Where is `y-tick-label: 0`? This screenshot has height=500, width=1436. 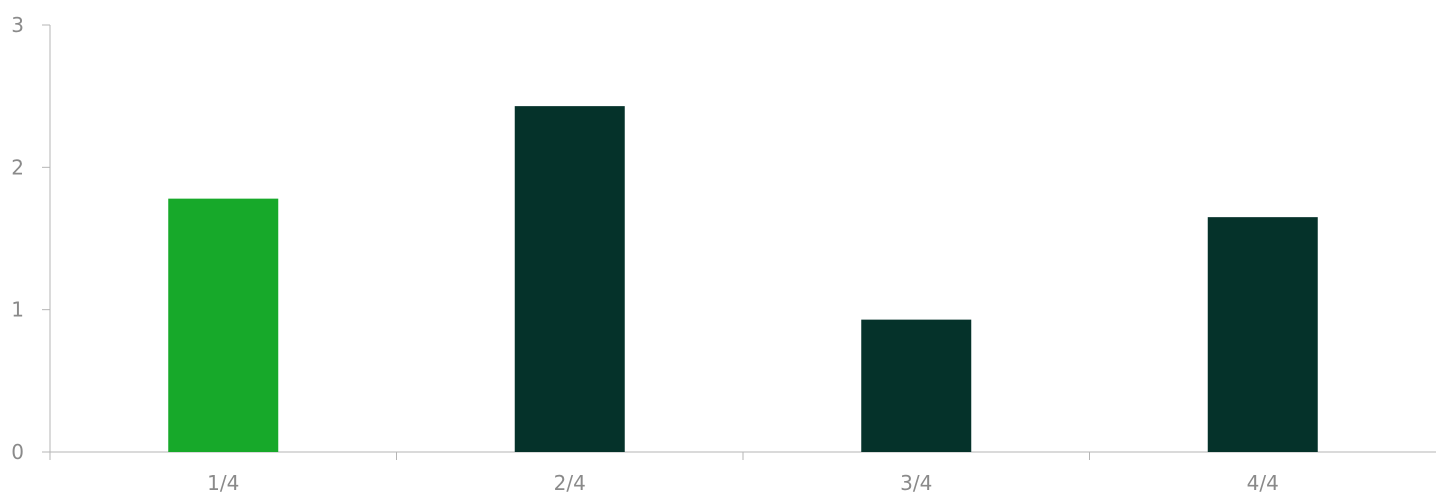 y-tick-label: 0 is located at coordinates (17, 452).